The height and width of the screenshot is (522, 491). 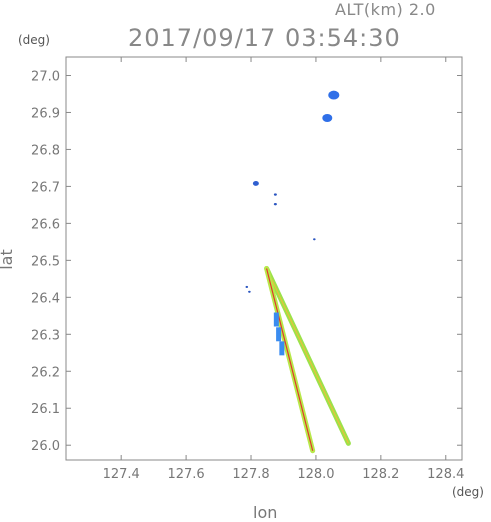 What do you see at coordinates (45, 76) in the screenshot?
I see `y-tick-label: 27.0` at bounding box center [45, 76].